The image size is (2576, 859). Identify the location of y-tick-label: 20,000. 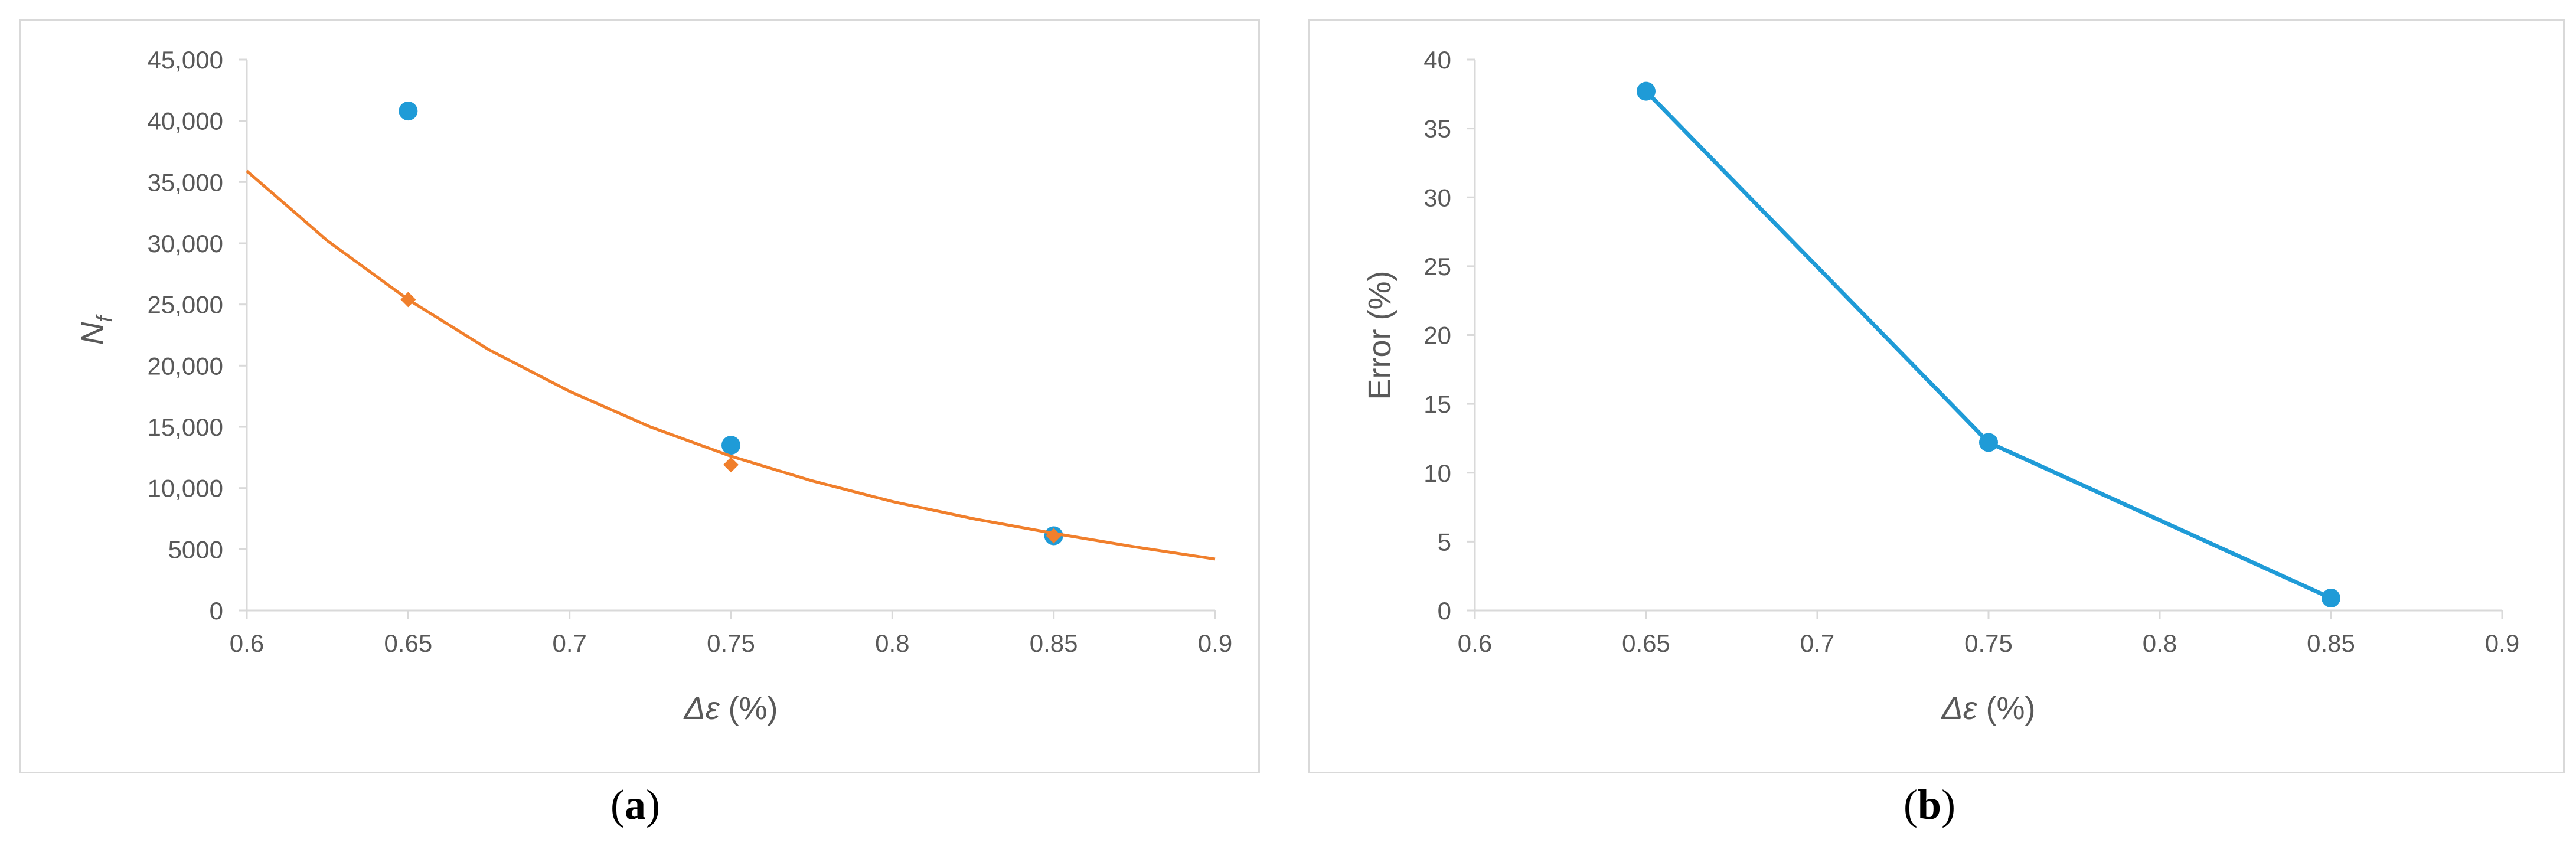
(185, 366).